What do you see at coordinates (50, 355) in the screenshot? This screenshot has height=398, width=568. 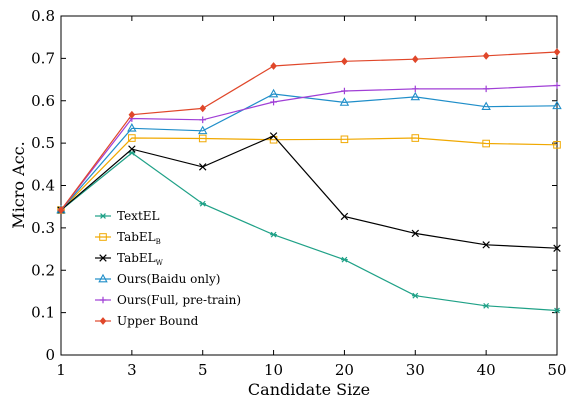 I see `y-tick-label: 0` at bounding box center [50, 355].